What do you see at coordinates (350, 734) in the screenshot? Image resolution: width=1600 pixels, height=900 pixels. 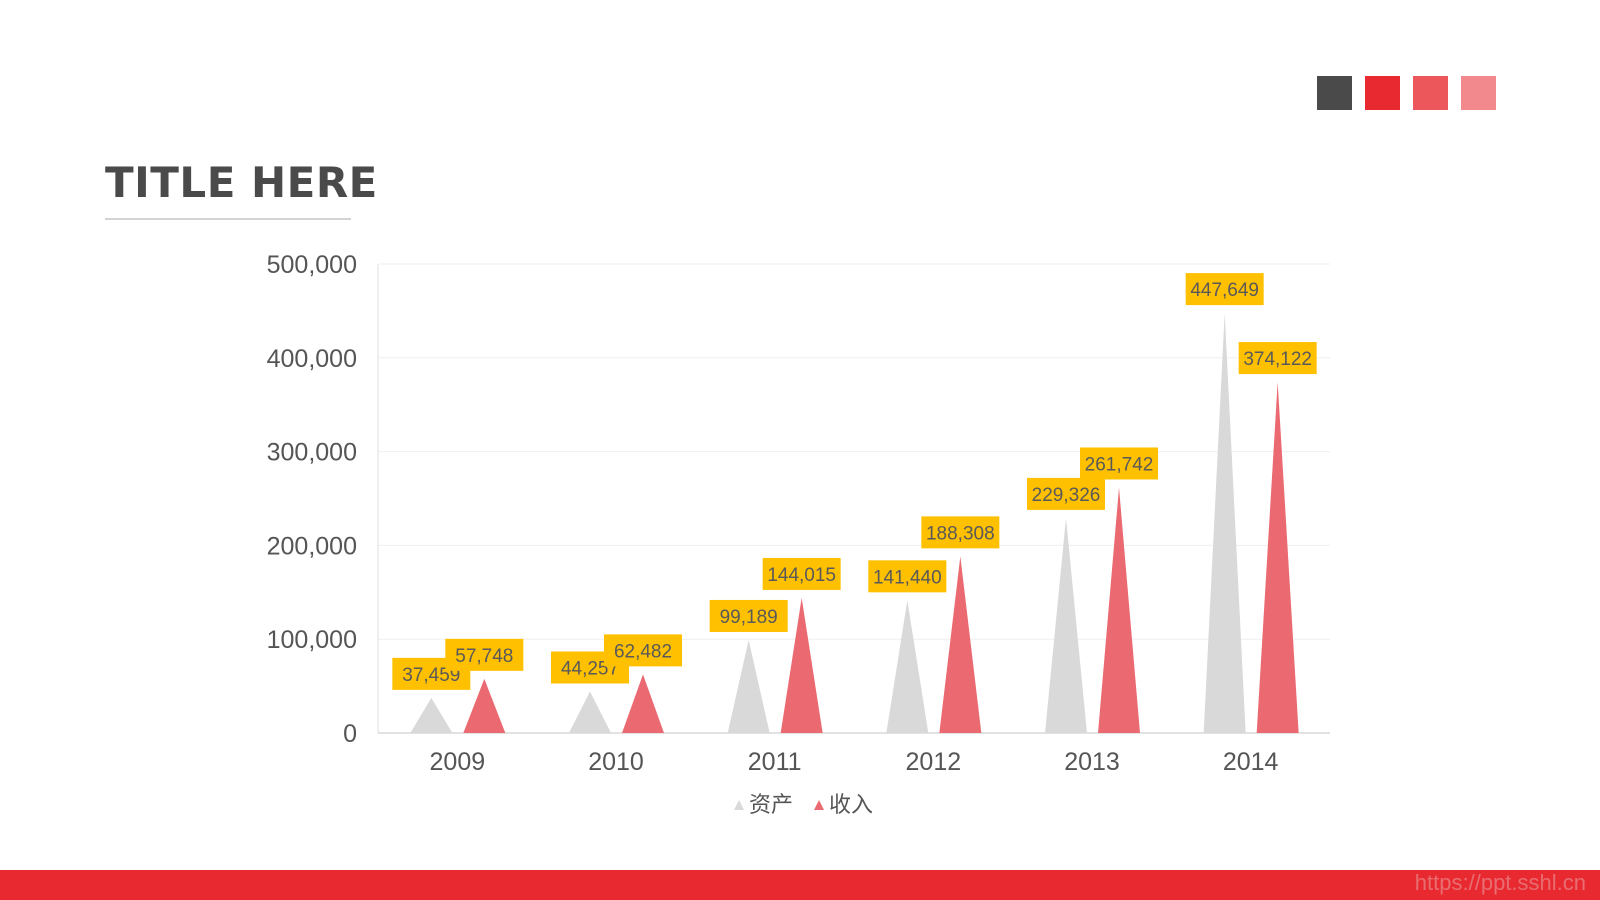 I see `y-tick-label: 0` at bounding box center [350, 734].